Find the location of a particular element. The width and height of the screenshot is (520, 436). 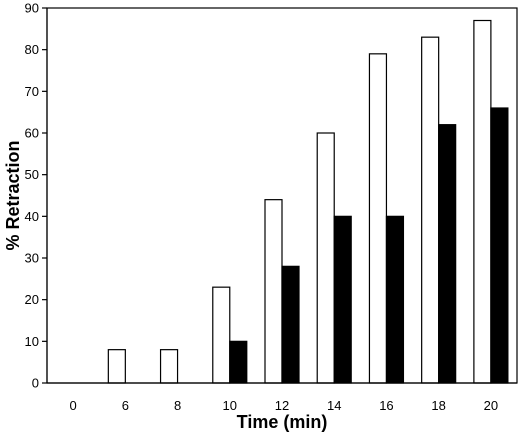

y-tick-label: 50 is located at coordinates (32, 174).